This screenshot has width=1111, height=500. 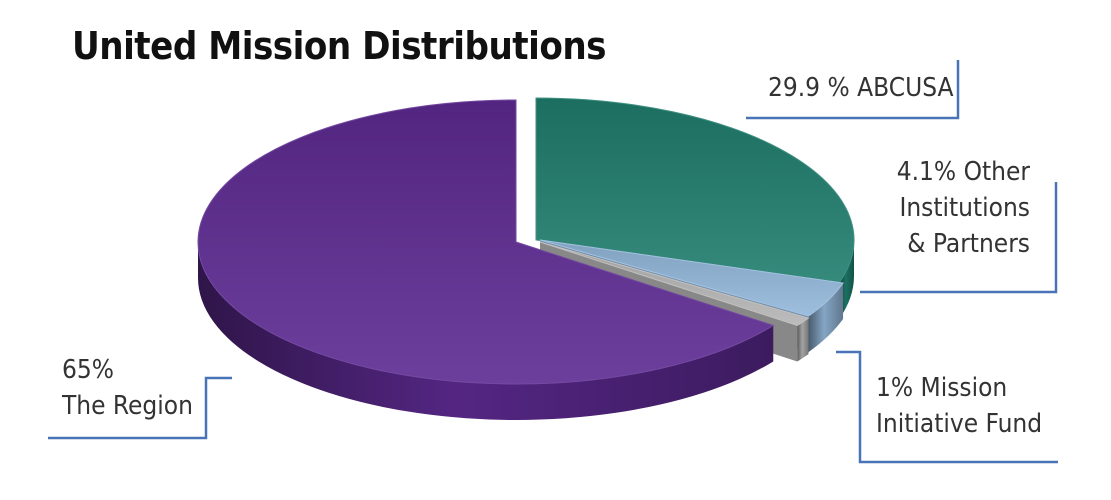 What do you see at coordinates (127, 388) in the screenshot?
I see `label-the-region: 65% The Region` at bounding box center [127, 388].